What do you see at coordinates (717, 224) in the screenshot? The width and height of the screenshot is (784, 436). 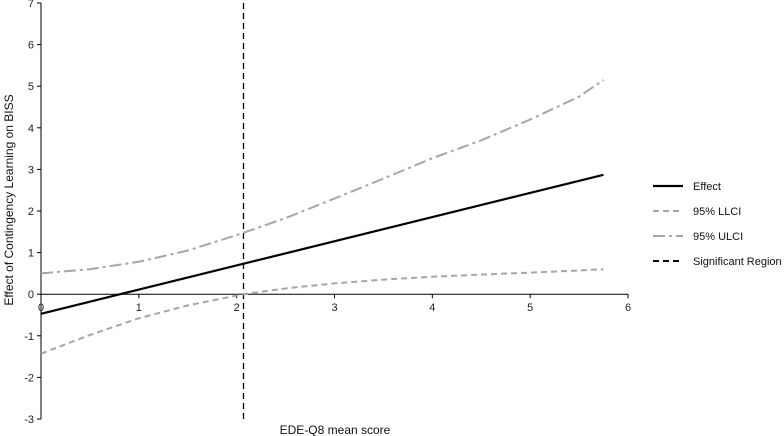 I see `legend: Effect 95% LLCI 95% ULCI Significant Region` at bounding box center [717, 224].